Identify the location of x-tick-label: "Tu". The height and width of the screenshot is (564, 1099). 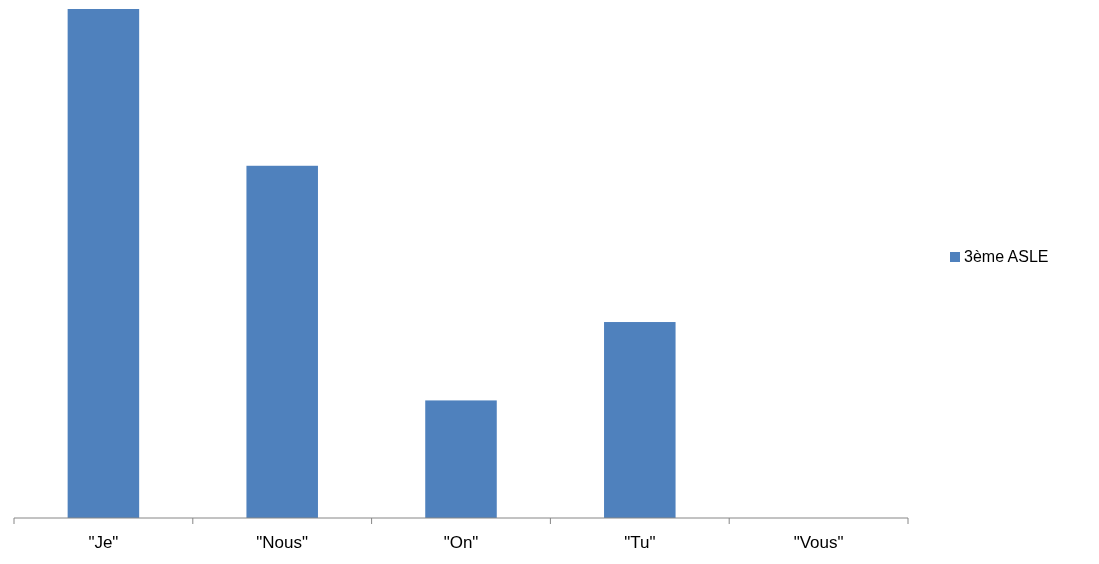
(640, 542).